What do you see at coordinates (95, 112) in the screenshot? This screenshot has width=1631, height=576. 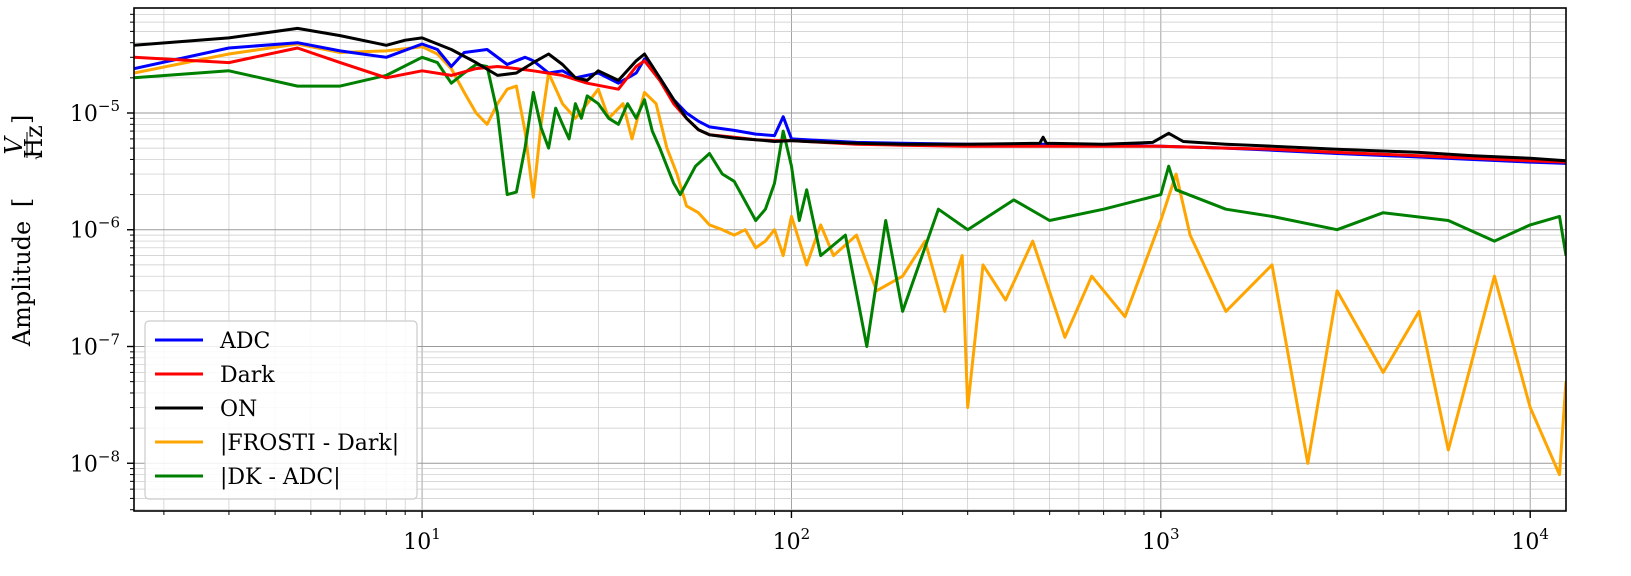 I see `y-tick-label: 10⁻⁵` at bounding box center [95, 112].